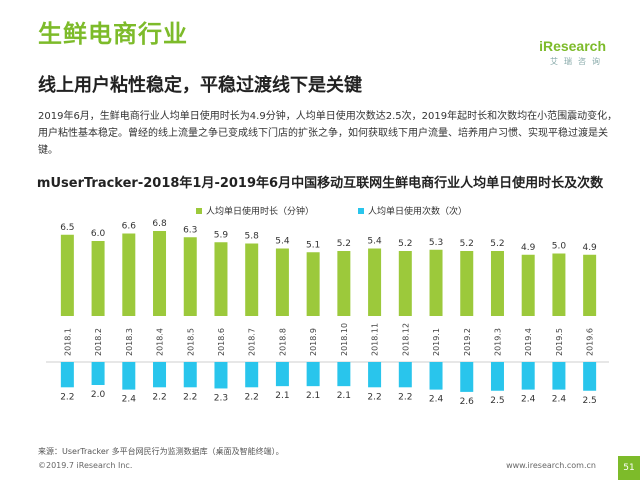 Image resolution: width=640 pixels, height=480 pixels. I want to click on duration-label: 6.5, so click(67, 228).